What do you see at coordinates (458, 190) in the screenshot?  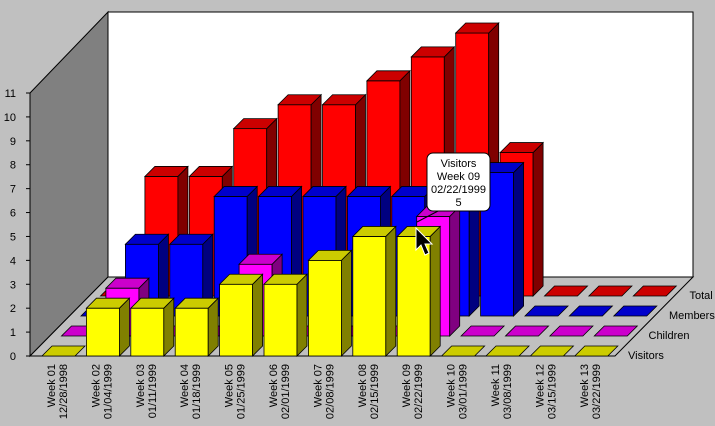 I see `tooltip-line: 02/22/1999` at bounding box center [458, 190].